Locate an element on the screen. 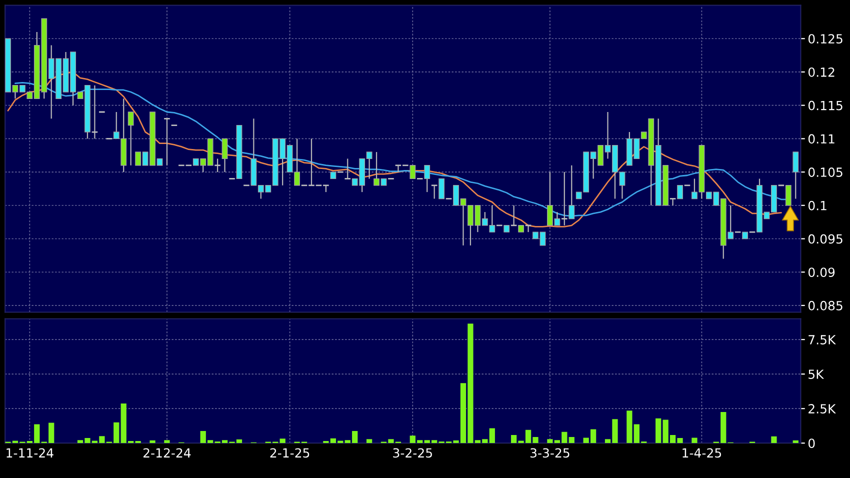 This screenshot has width=850, height=478. y-tick-label: 0.085 is located at coordinates (825, 305).